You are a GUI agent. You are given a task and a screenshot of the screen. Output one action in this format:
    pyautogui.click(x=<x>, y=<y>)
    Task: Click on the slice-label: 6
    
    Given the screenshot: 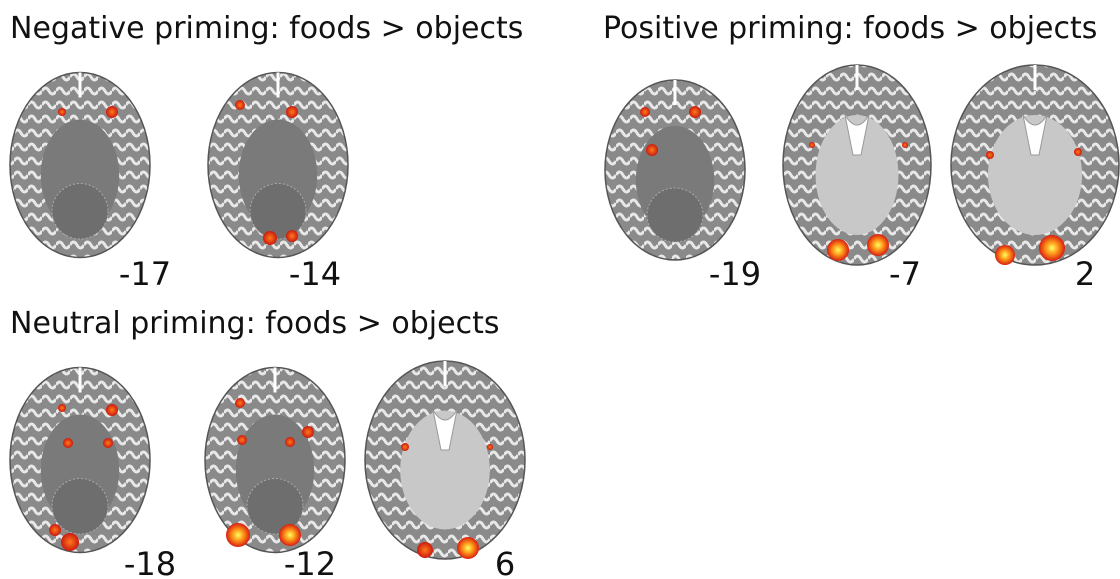 What is the action you would take?
    pyautogui.click(x=505, y=562)
    